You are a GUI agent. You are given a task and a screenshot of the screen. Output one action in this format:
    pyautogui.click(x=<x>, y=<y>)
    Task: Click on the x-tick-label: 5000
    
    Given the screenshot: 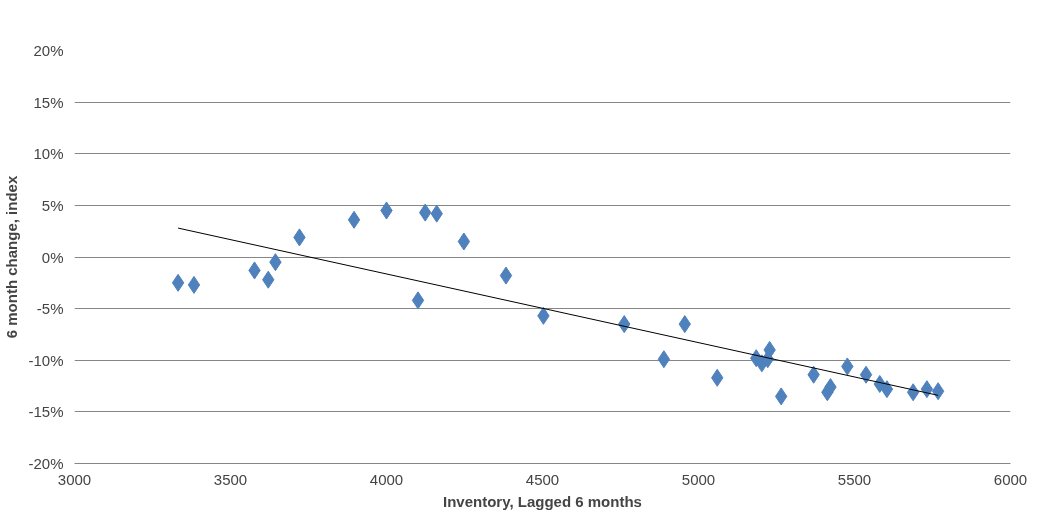 What is the action you would take?
    pyautogui.click(x=698, y=479)
    